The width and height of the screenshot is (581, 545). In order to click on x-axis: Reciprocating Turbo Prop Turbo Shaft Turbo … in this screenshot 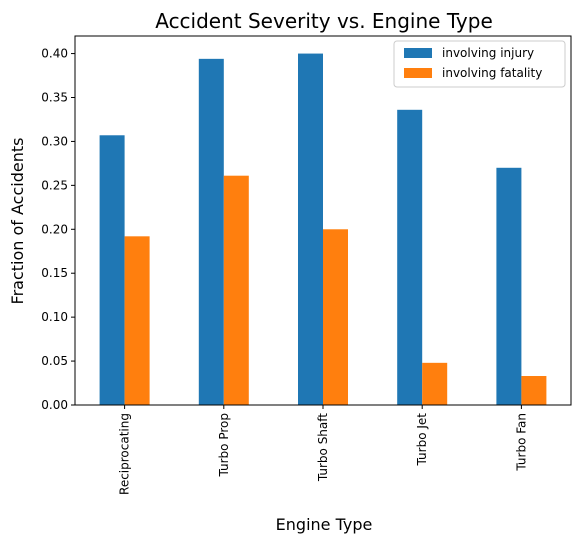, I will do `click(323, 450)`.